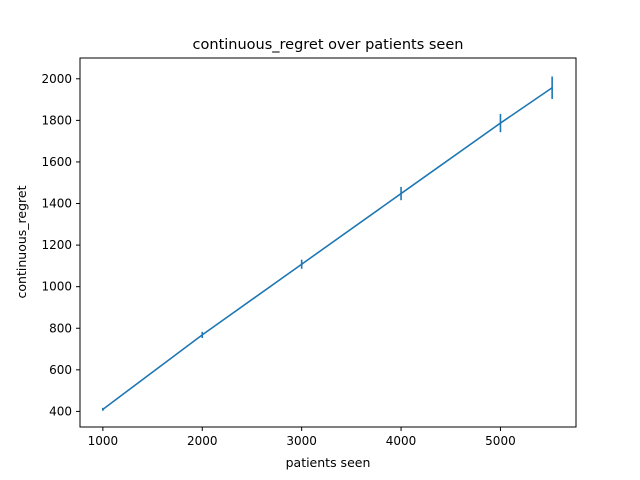 The image size is (640, 480). I want to click on y-axis-ticks: 400 600 800 1000 1200 1400 1600 1800 2000, so click(60, 245).